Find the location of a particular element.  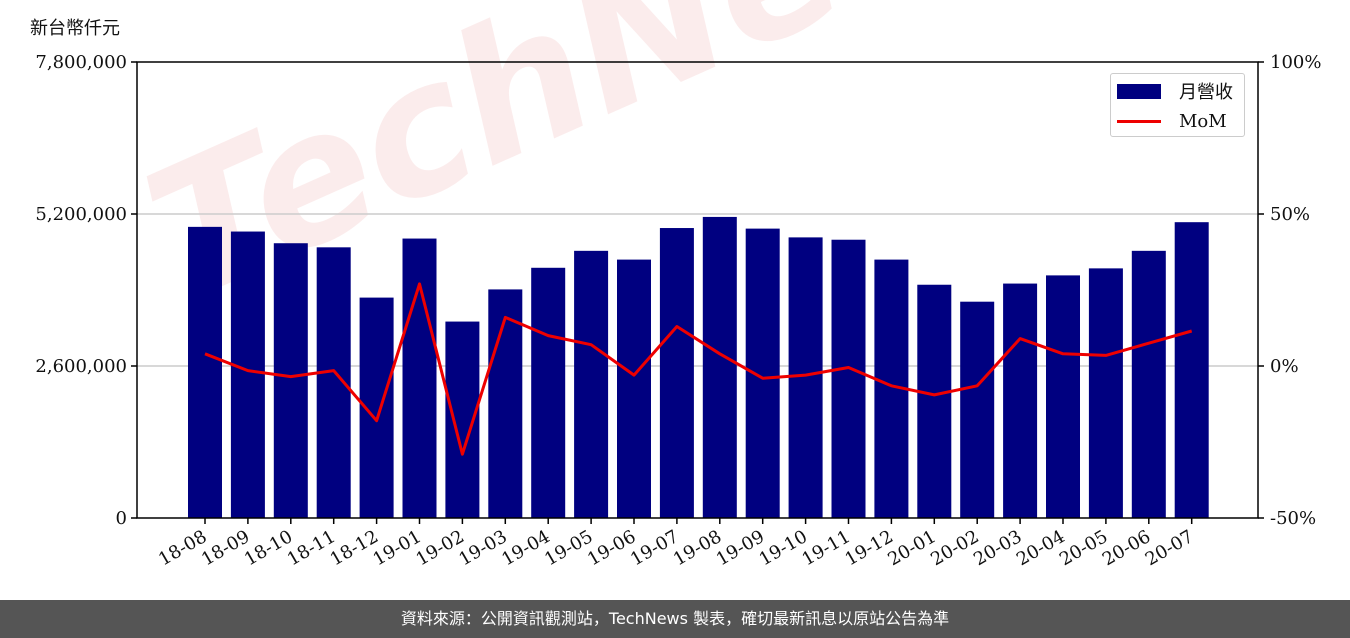

x-tick-label: 18-10 is located at coordinates (268, 548).